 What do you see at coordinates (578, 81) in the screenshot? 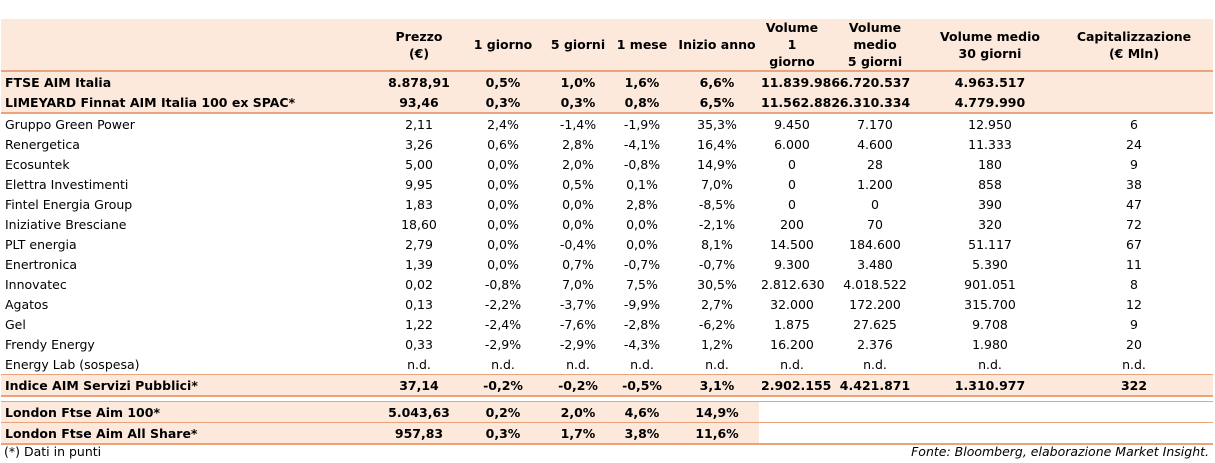
I see `cell-5-giorni: 1,0%` at bounding box center [578, 81].